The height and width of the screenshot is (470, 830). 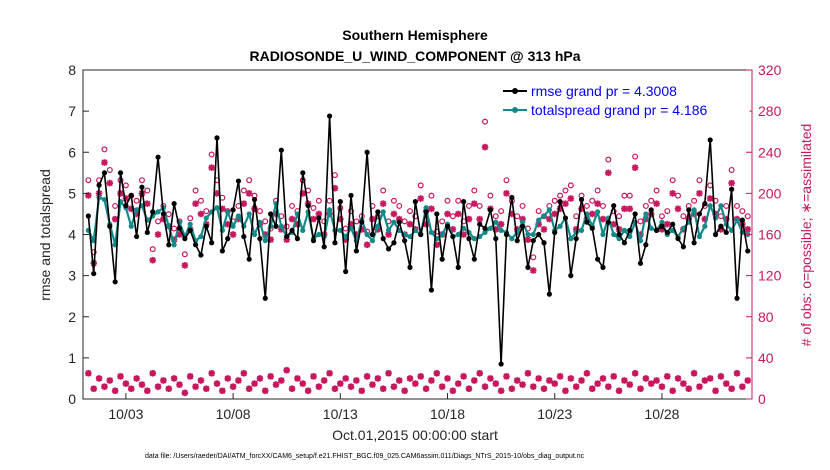 What do you see at coordinates (72, 70) in the screenshot?
I see `y-tick-label: 8` at bounding box center [72, 70].